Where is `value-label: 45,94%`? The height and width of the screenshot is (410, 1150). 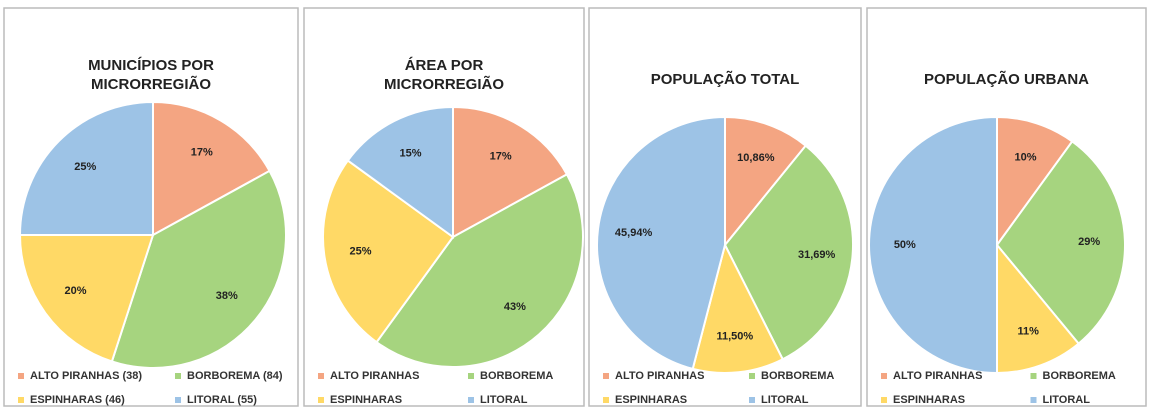 value-label: 45,94% is located at coordinates (634, 233).